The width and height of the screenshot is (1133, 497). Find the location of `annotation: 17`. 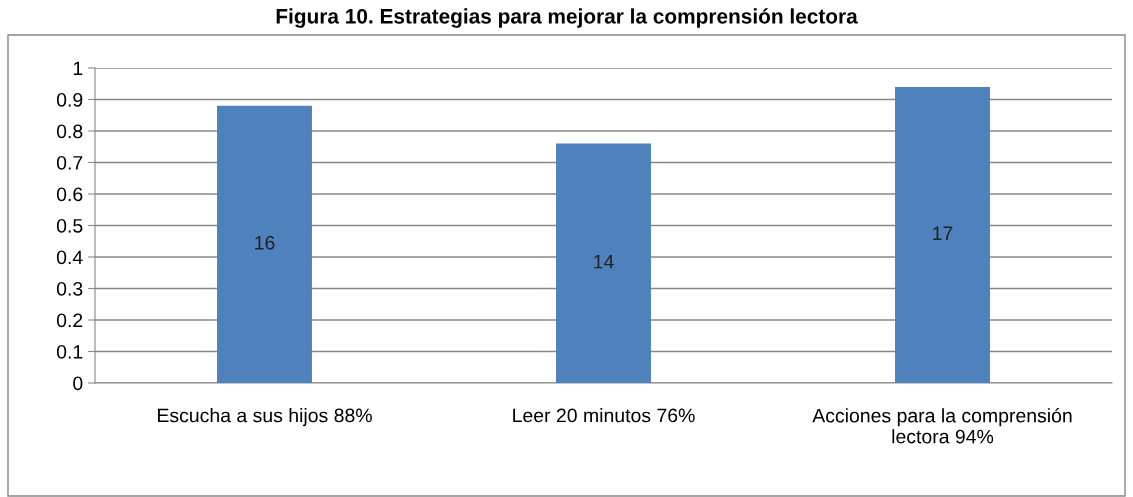

annotation: 17 is located at coordinates (943, 233).